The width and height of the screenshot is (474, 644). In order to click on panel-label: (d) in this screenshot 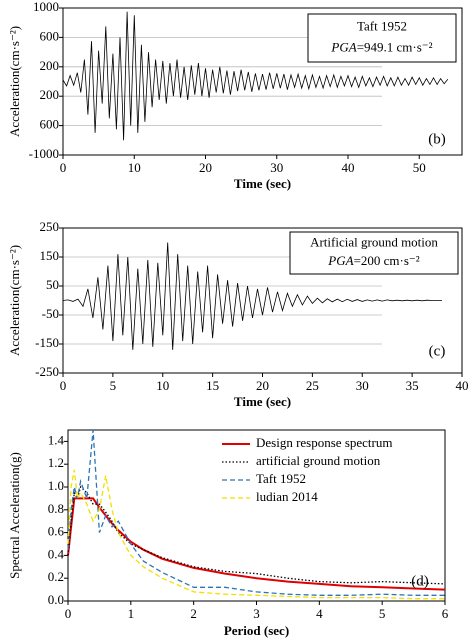, I will do `click(420, 581)`.